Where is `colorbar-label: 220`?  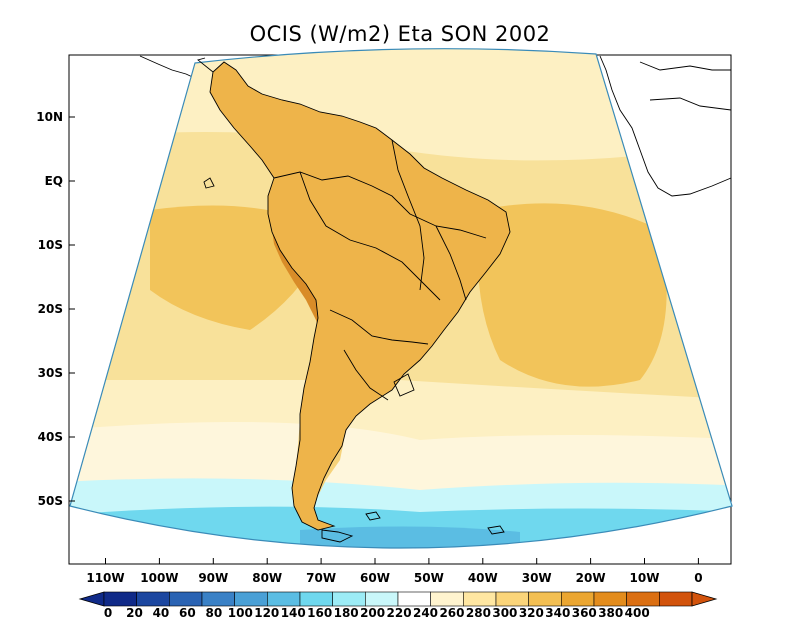
colorbar-label: 220 is located at coordinates (399, 612).